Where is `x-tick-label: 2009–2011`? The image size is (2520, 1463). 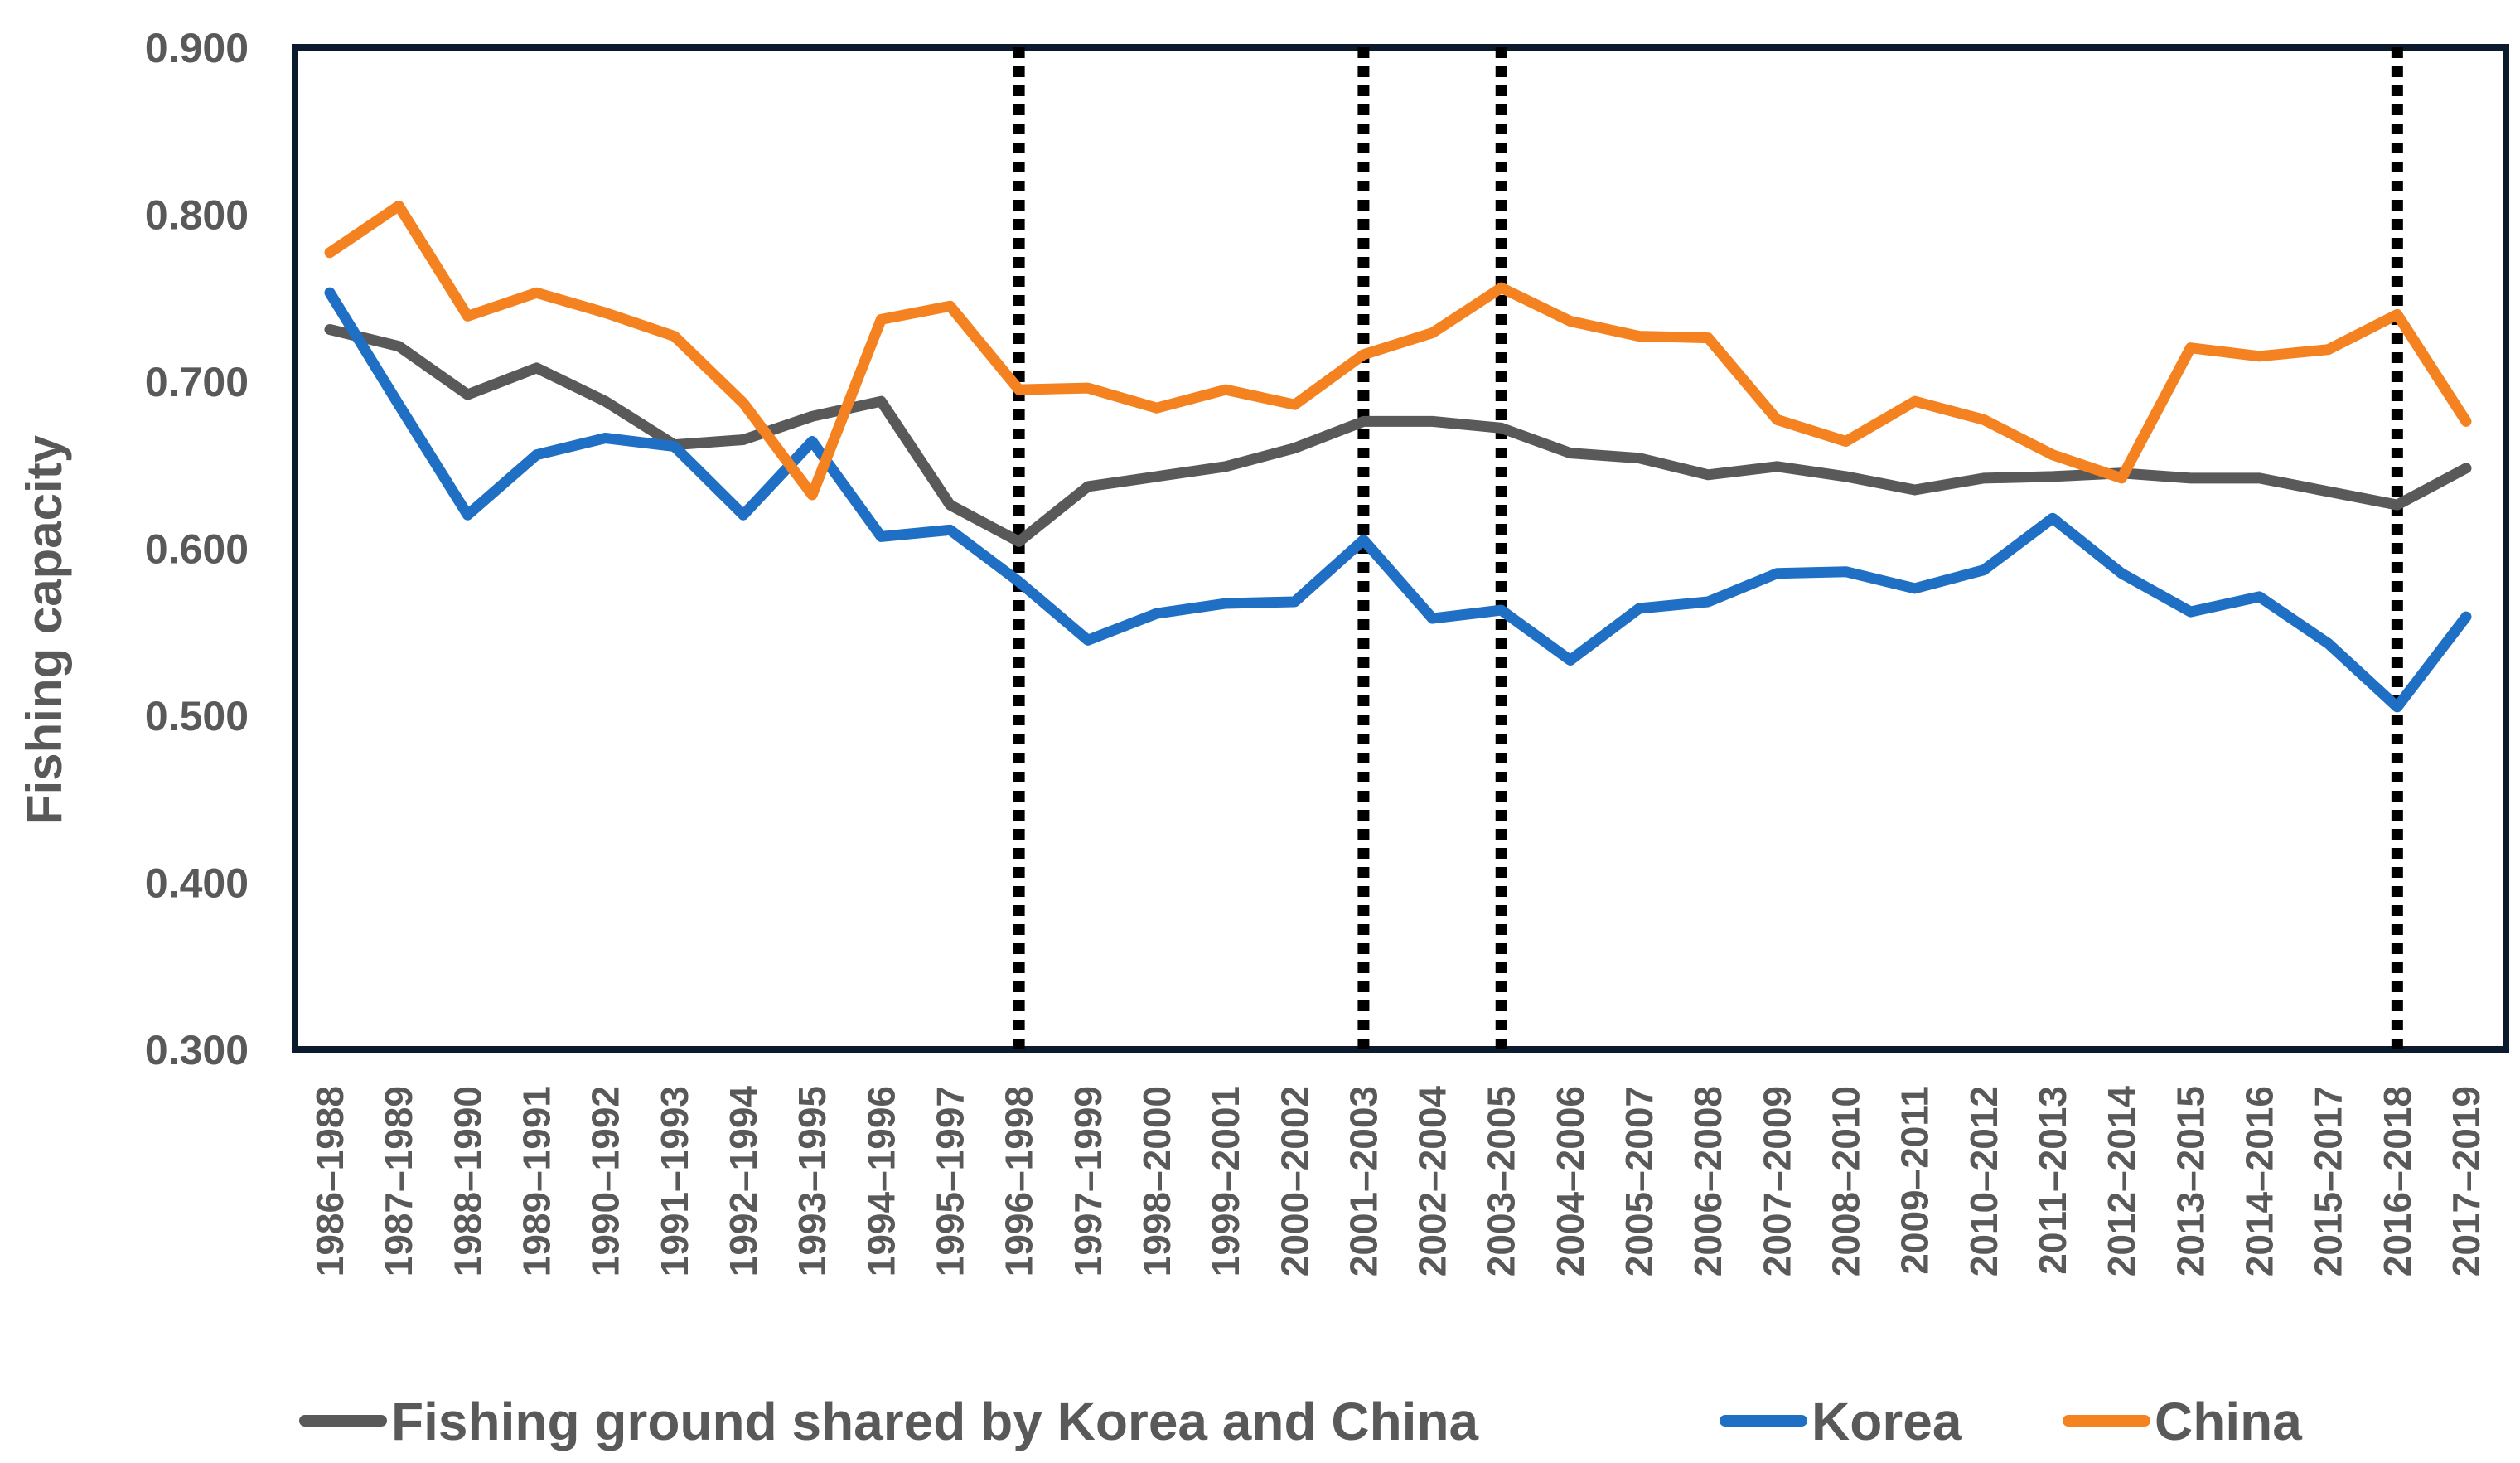 x-tick-label: 2009–2011 is located at coordinates (1915, 1180).